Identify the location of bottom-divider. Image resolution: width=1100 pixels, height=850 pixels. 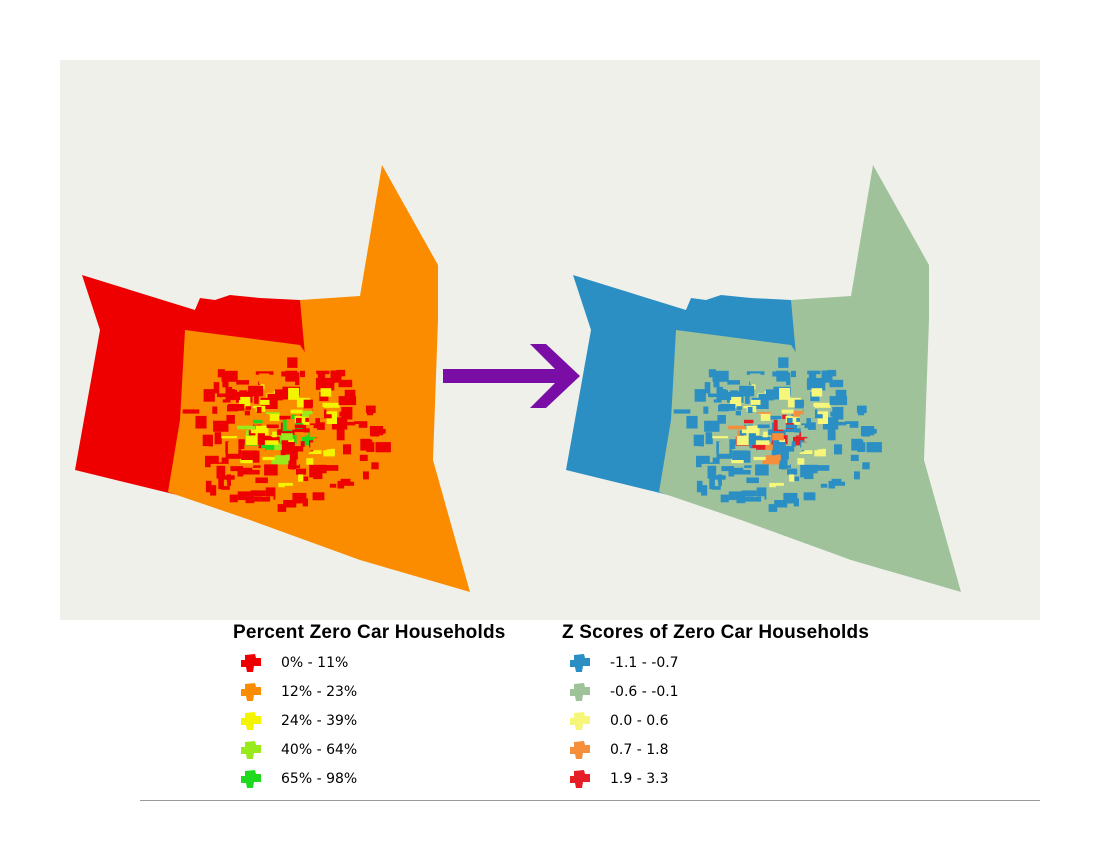
(590, 800).